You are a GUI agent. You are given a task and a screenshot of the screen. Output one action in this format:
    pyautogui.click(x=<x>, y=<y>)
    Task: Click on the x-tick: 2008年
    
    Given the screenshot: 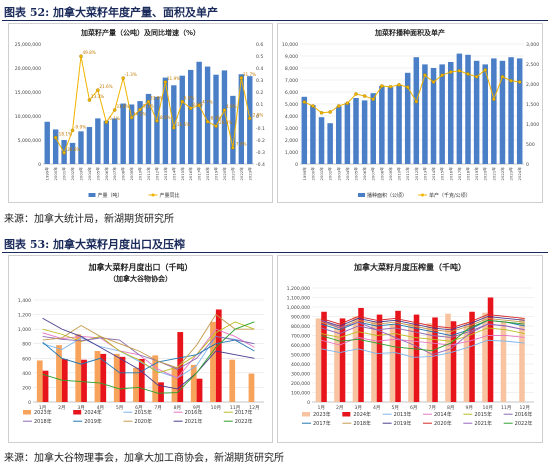 What is the action you would take?
    pyautogui.click(x=123, y=174)
    